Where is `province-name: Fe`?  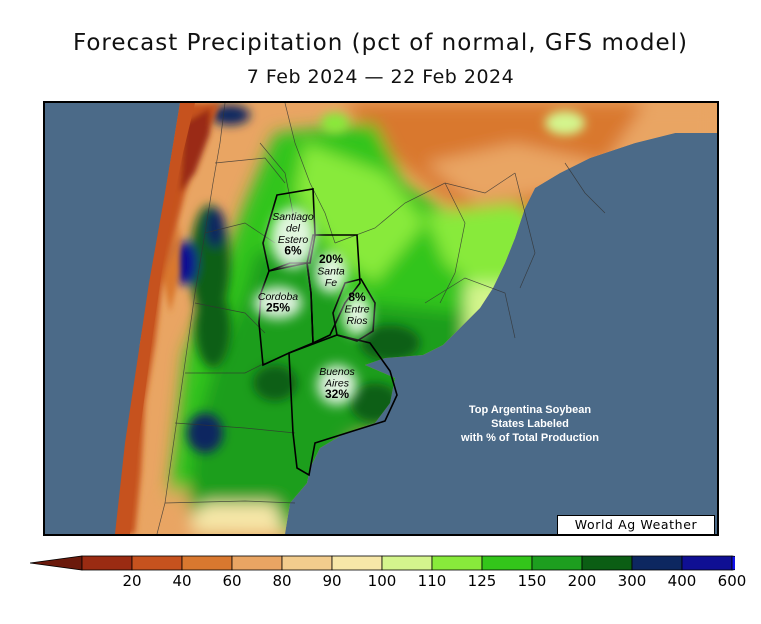 province-name: Fe is located at coordinates (331, 283).